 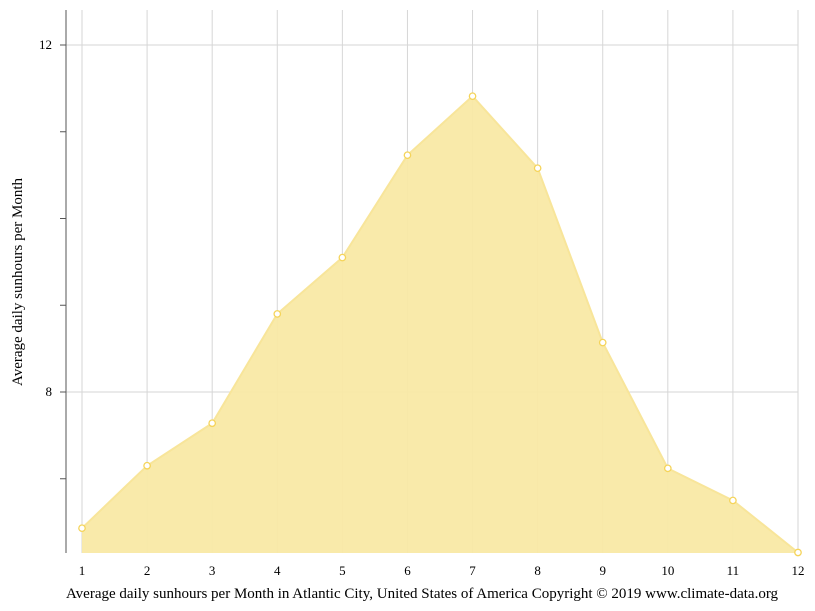 What do you see at coordinates (18, 282) in the screenshot?
I see `y-axis-title: Average daily sunhours per Month` at bounding box center [18, 282].